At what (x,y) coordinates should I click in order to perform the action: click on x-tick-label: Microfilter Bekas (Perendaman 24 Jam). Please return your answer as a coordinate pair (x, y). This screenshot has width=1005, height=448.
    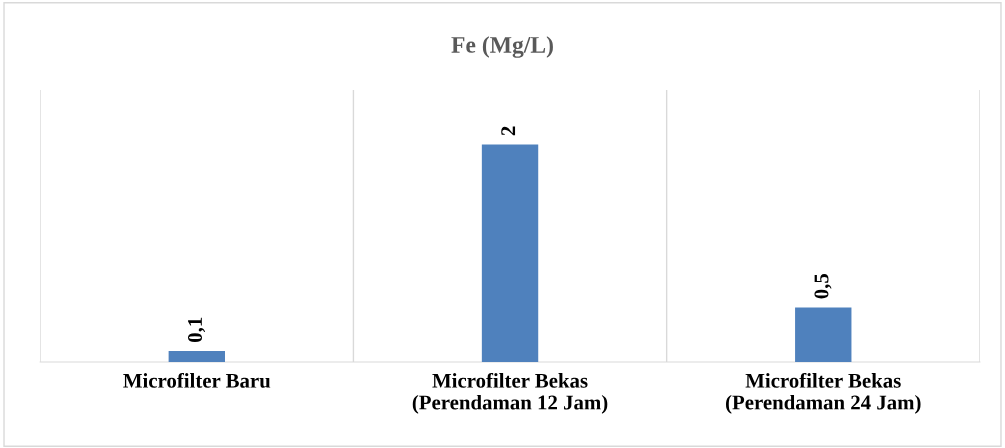
    Looking at the image, I should click on (823, 393).